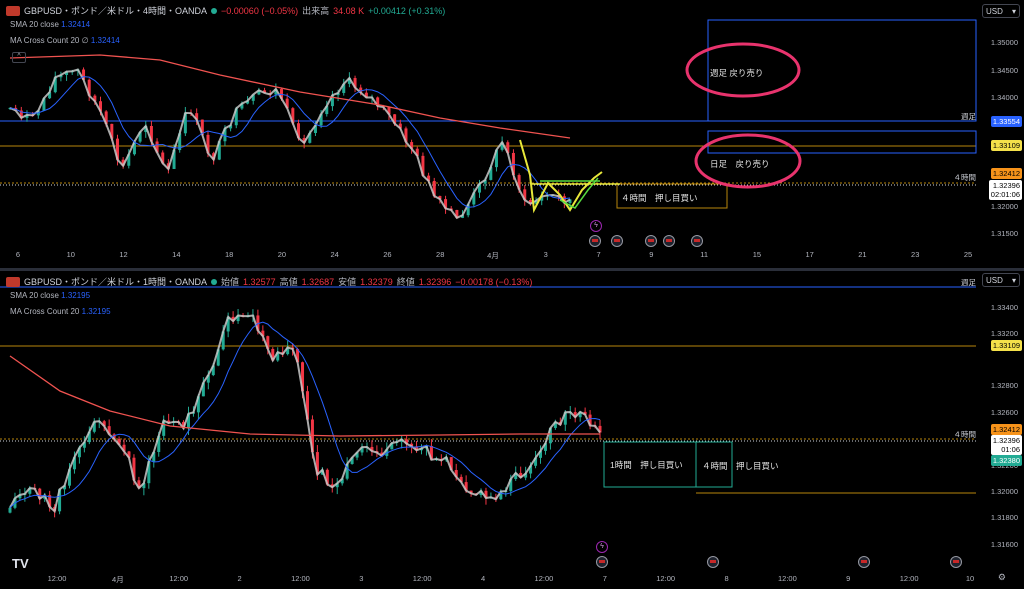  What do you see at coordinates (968, 116) in the screenshot?
I see `weekly-line-label: 週足` at bounding box center [968, 116].